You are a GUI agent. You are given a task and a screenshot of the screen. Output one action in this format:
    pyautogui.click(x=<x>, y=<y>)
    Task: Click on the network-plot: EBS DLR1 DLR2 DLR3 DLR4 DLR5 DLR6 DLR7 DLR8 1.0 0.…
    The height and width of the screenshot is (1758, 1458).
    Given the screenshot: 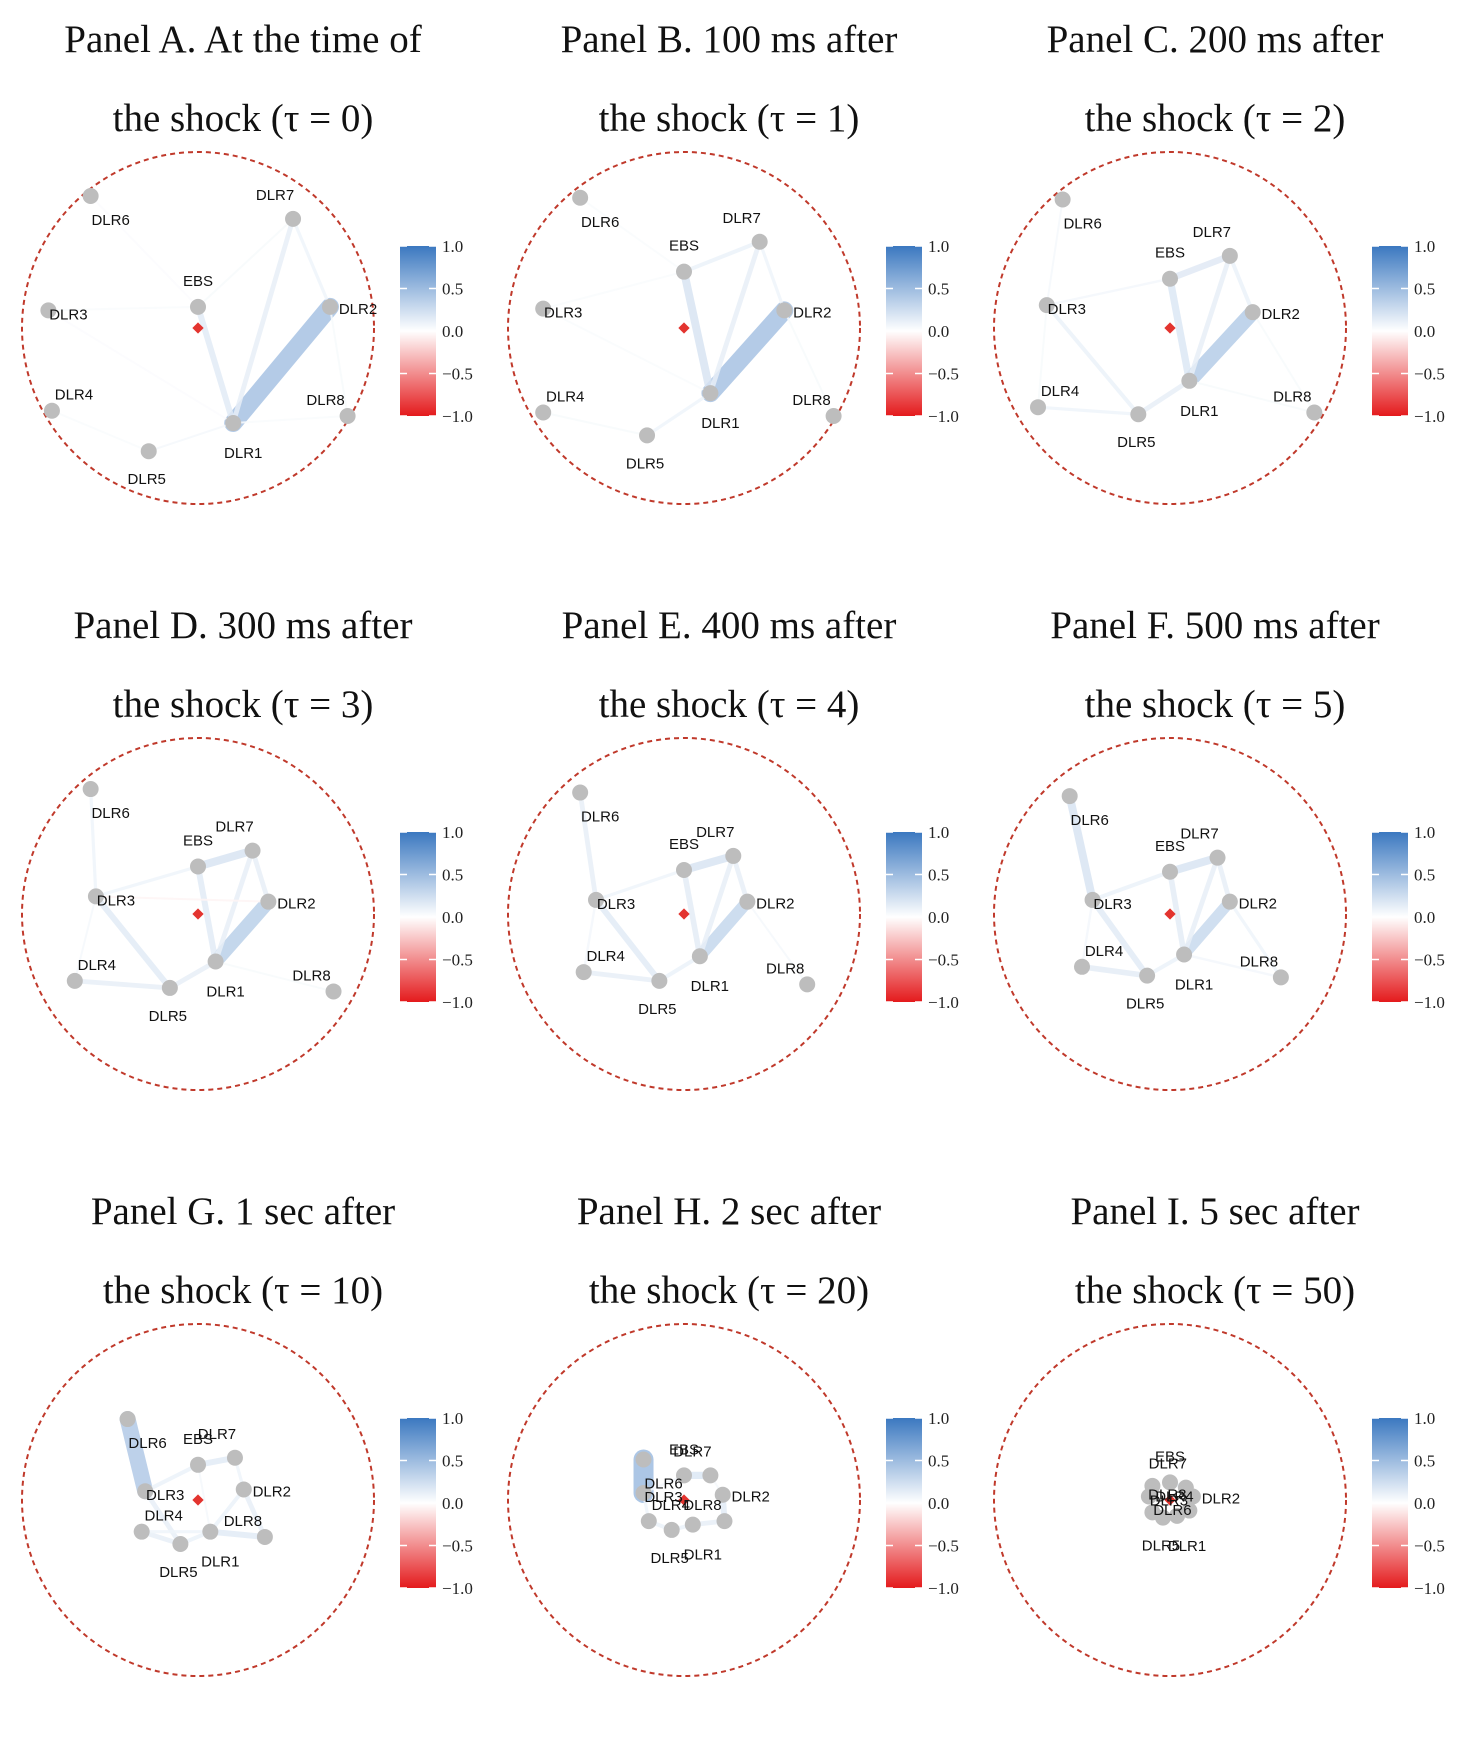 What is the action you would take?
    pyautogui.click(x=1219, y=328)
    